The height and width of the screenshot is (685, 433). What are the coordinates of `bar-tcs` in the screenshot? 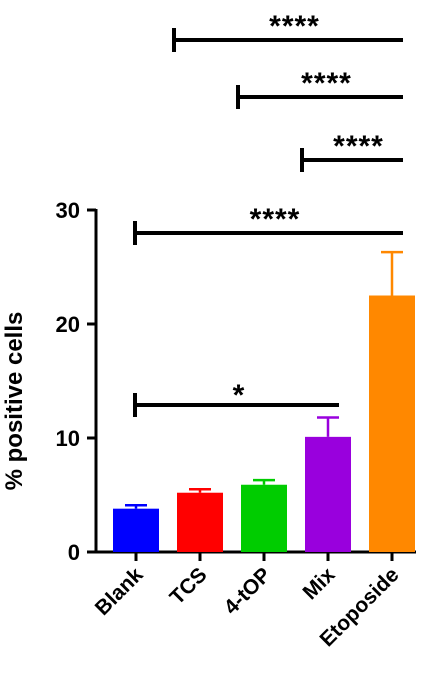 It's located at (200, 522).